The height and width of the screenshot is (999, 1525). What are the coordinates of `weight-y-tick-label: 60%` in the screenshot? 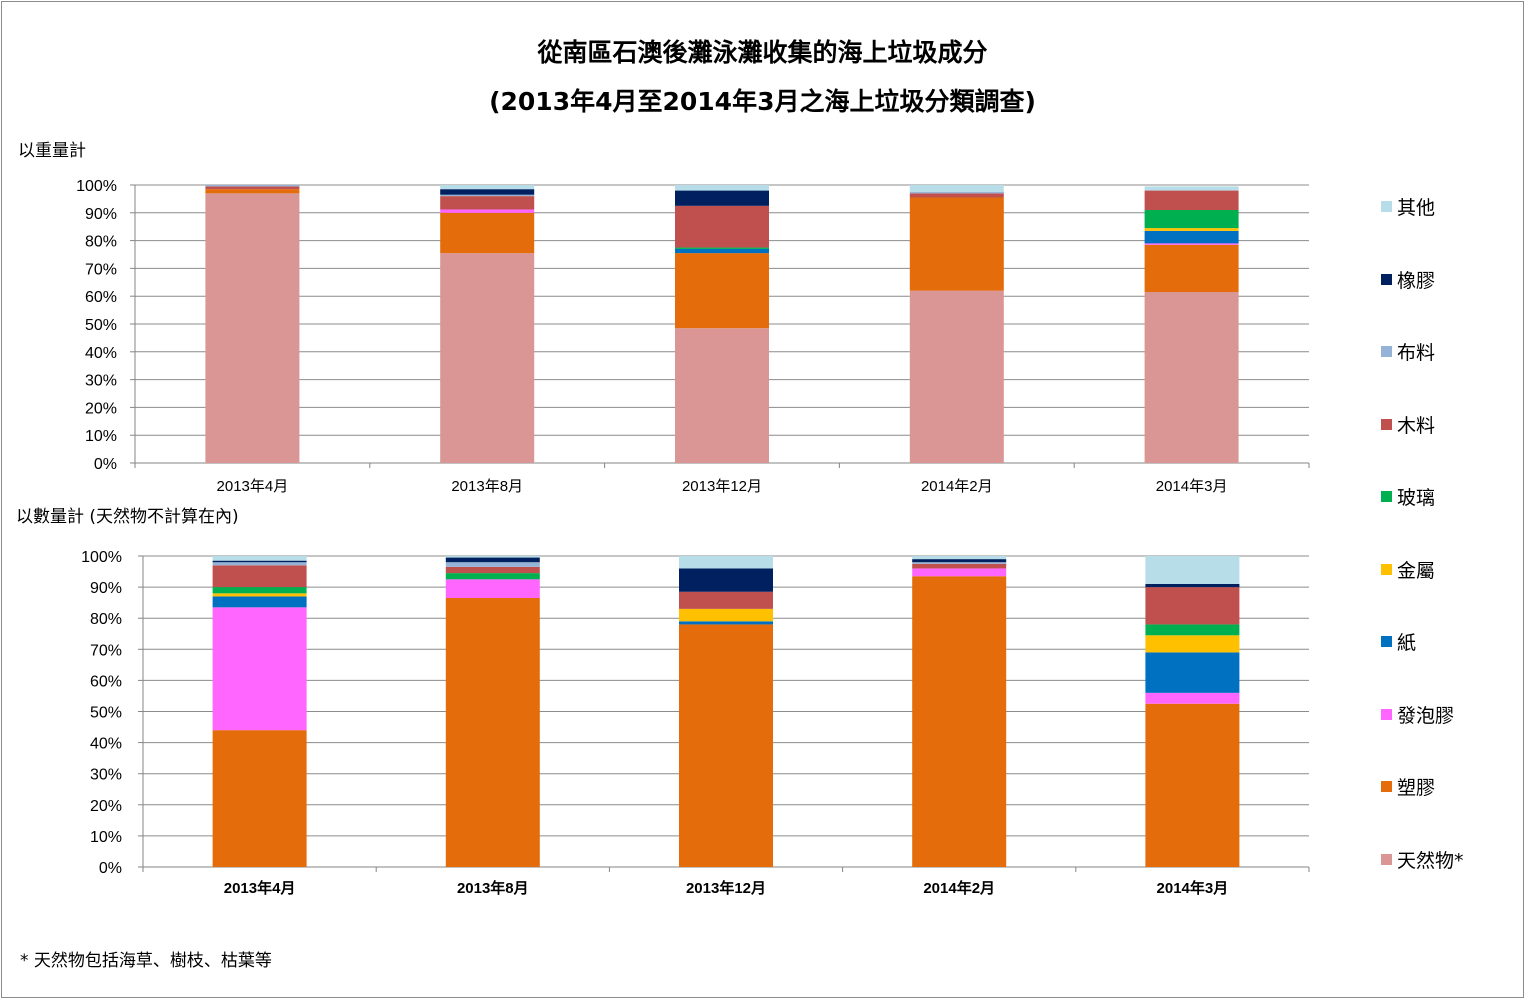 It's located at (101, 297).